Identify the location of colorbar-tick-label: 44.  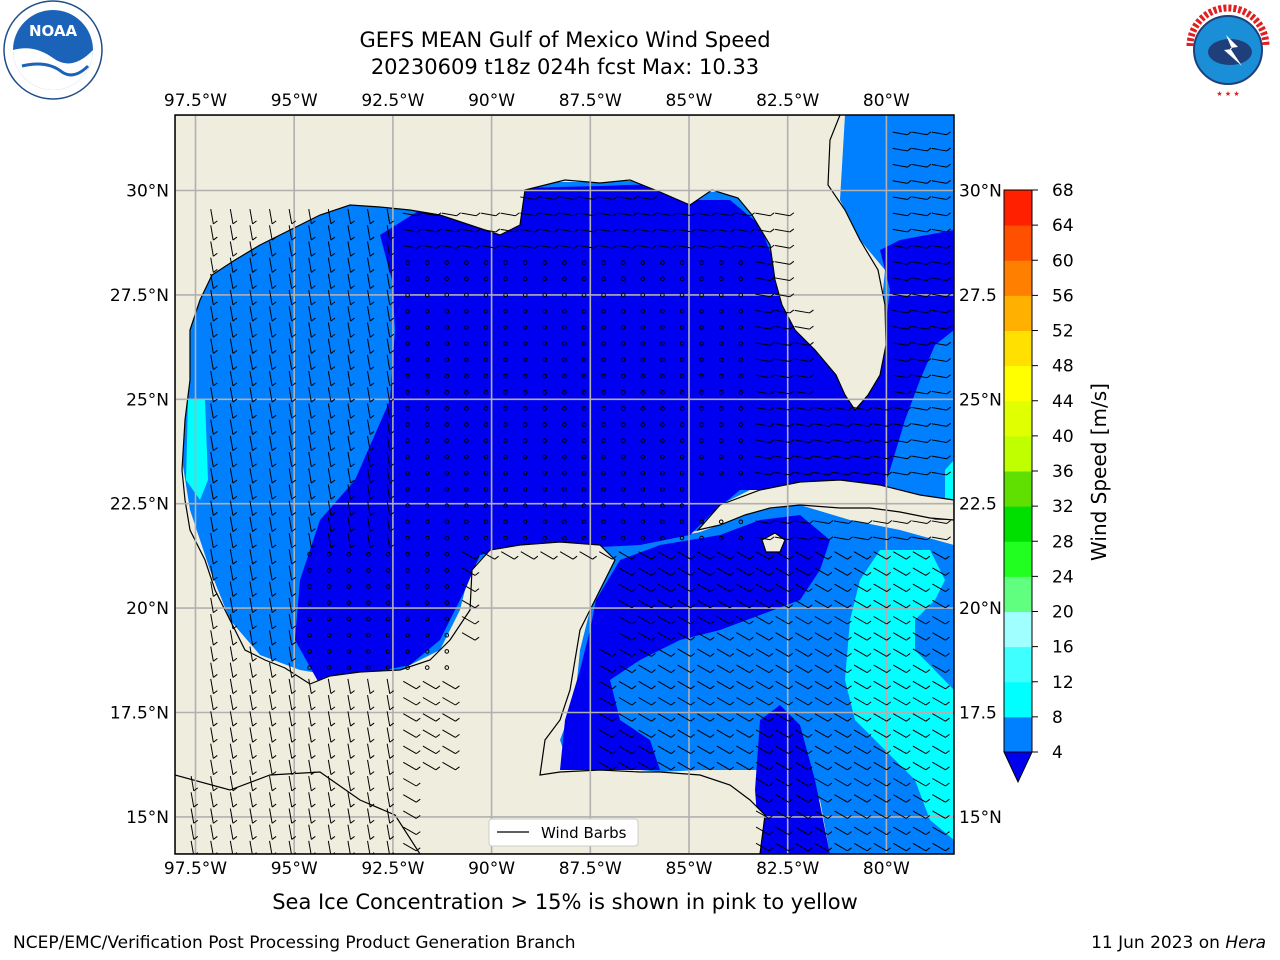
(1063, 402).